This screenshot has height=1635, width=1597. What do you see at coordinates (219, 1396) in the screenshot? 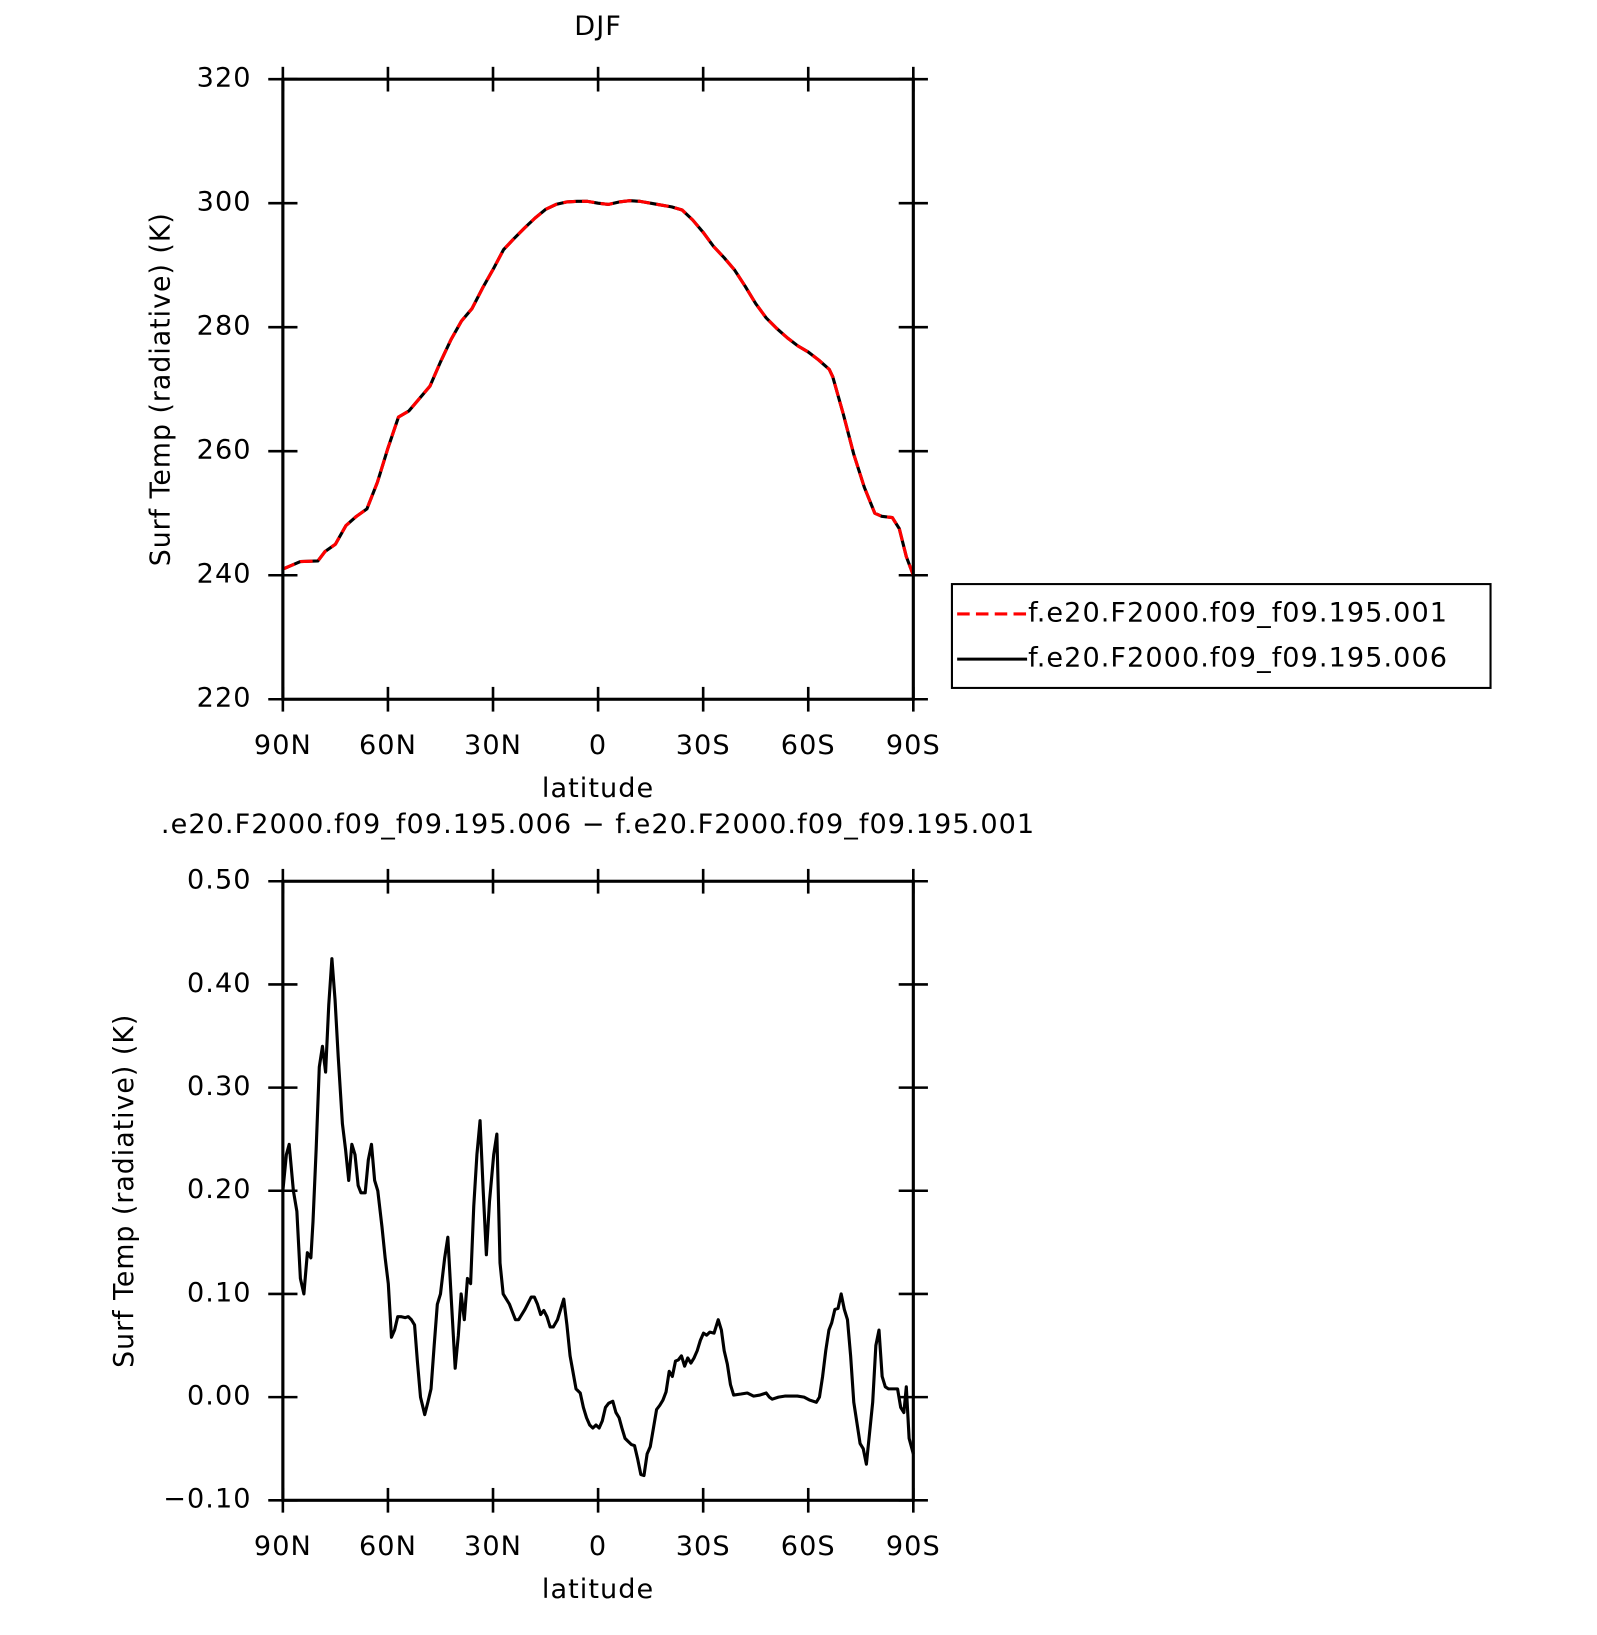
I see `y-tick-label: 0.00` at bounding box center [219, 1396].